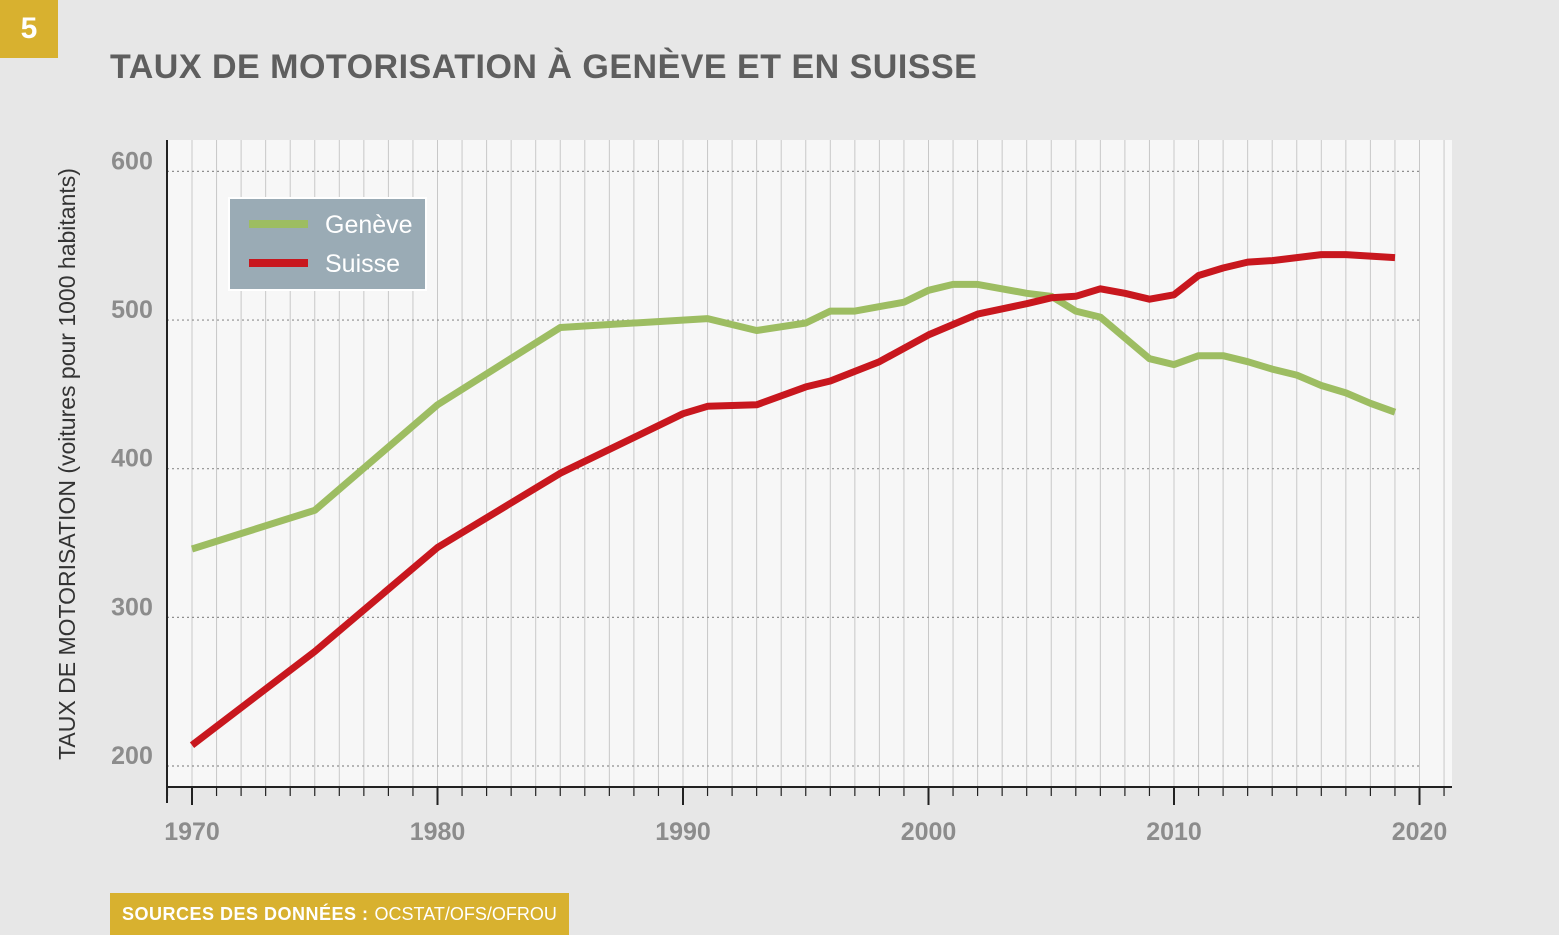 This screenshot has height=935, width=1559. I want to click on y-tick-label: 400, so click(132, 459).